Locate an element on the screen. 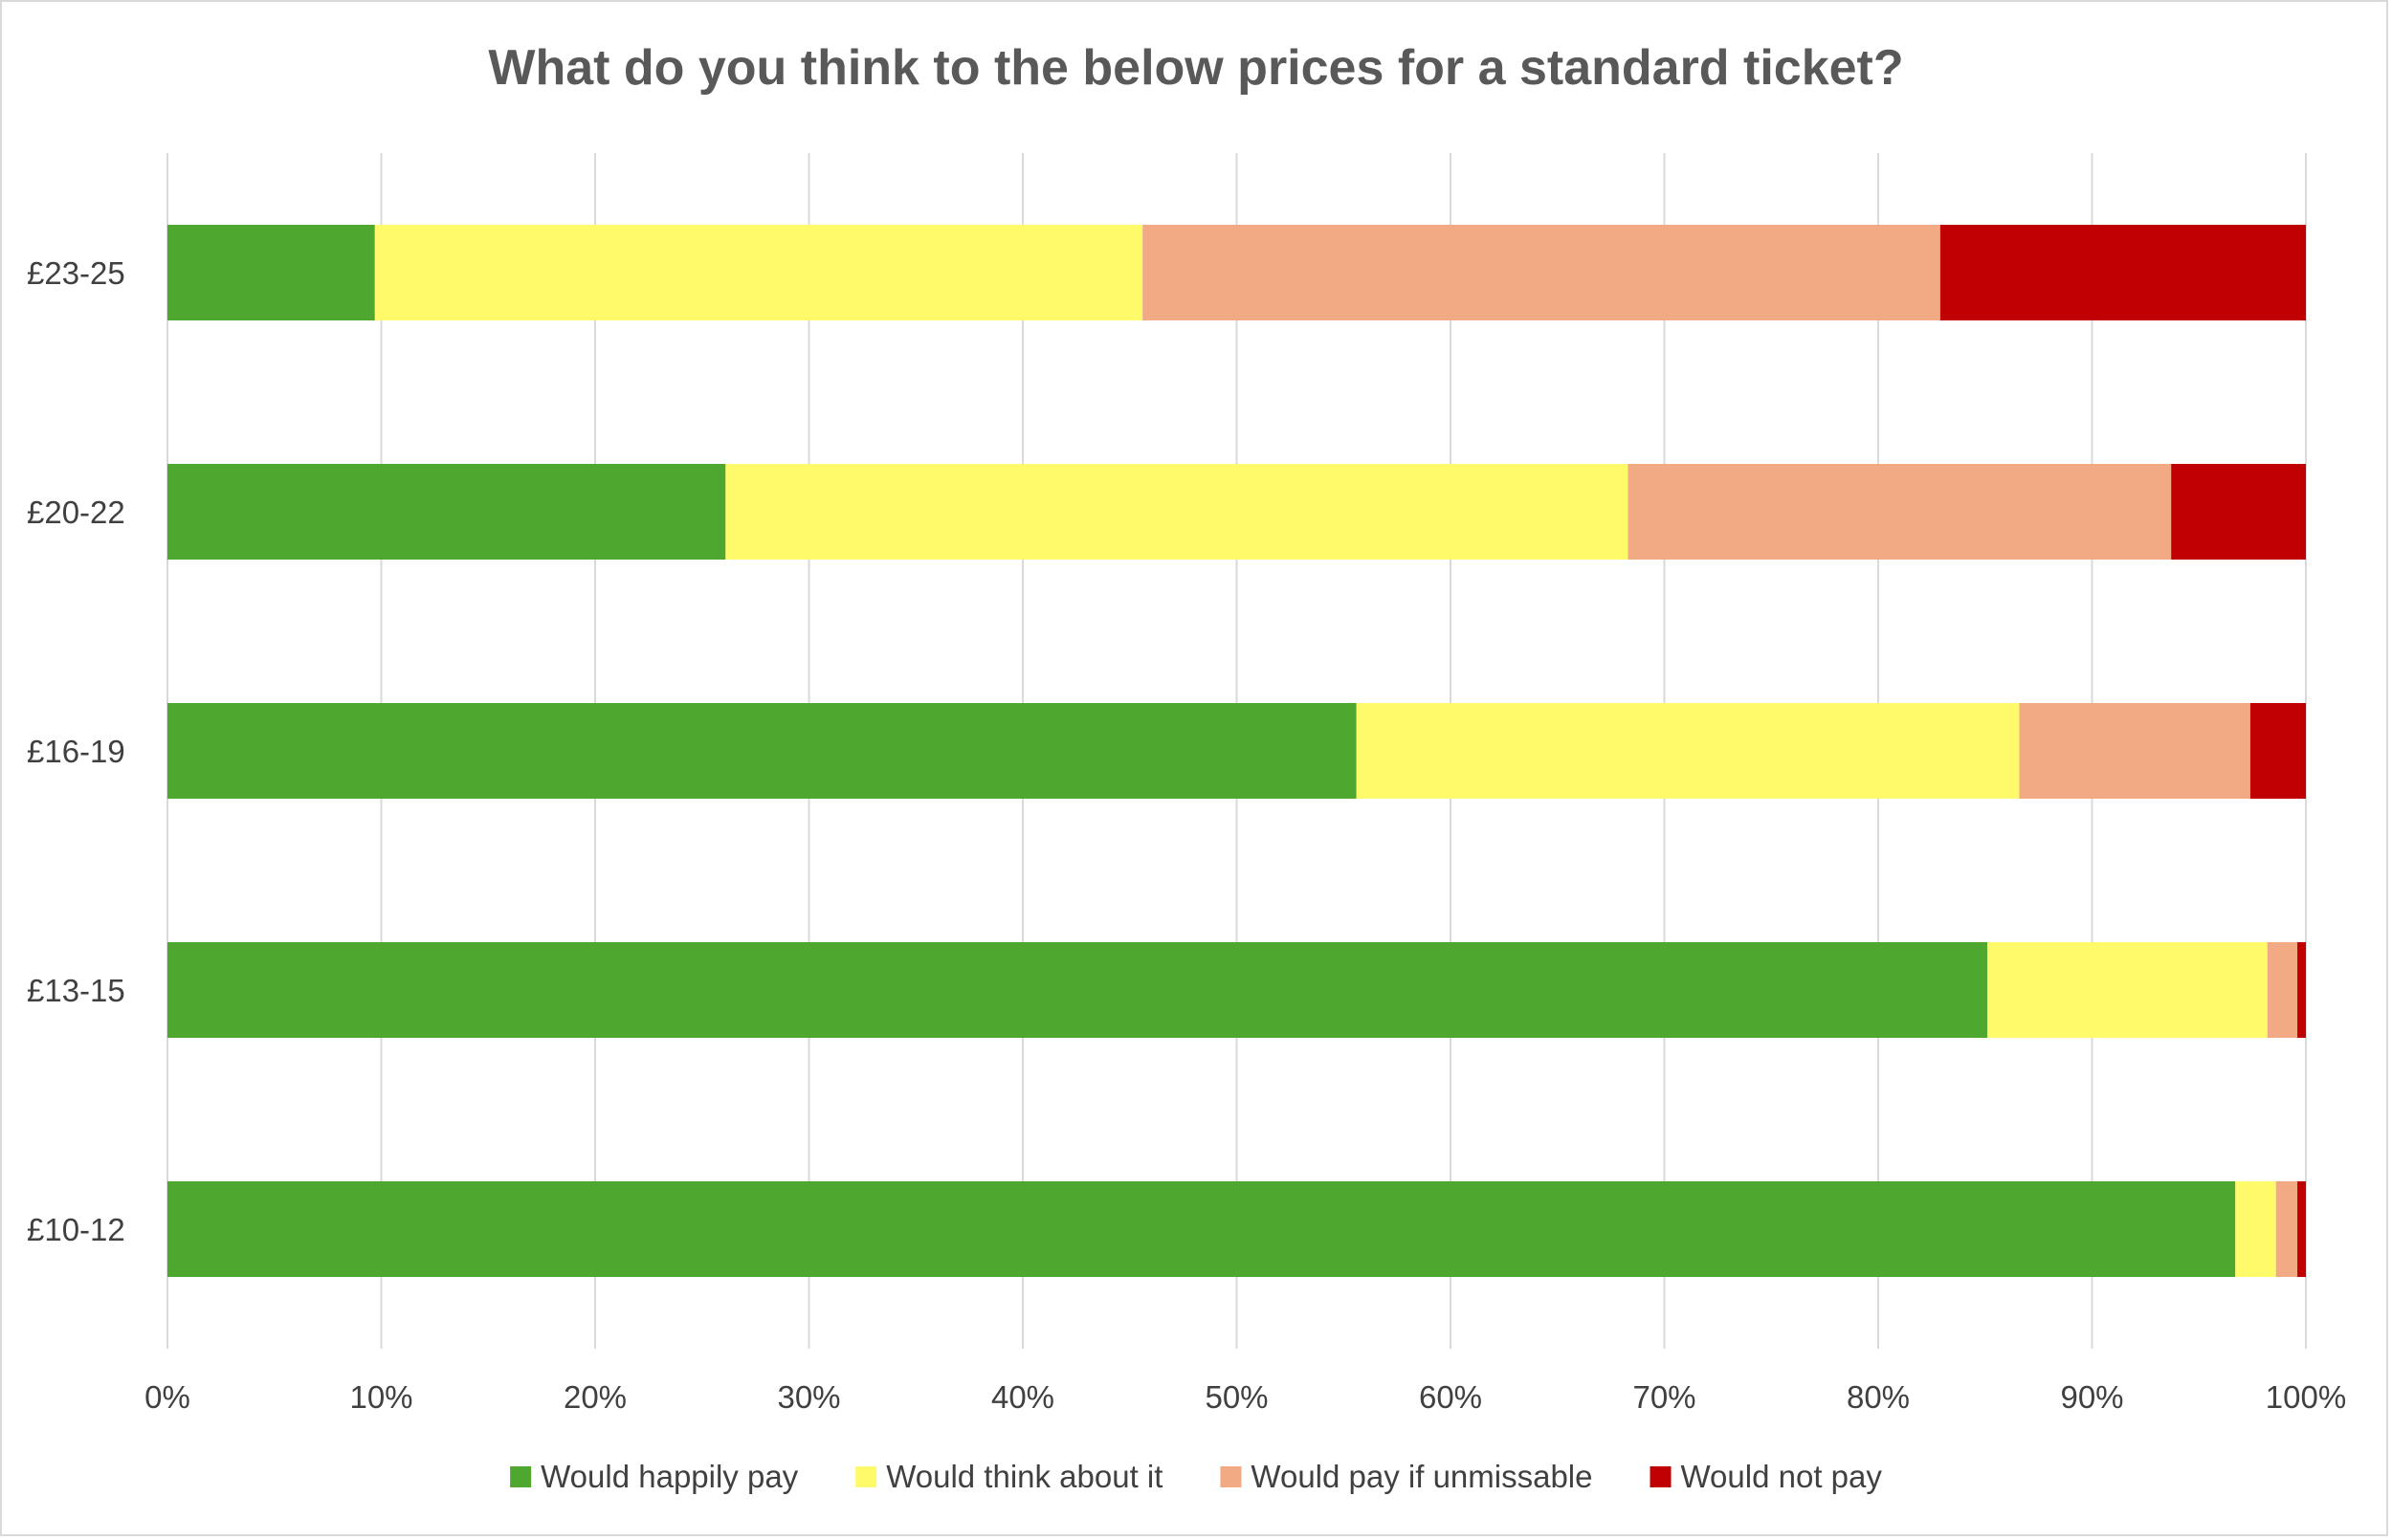 The height and width of the screenshot is (1540, 2392). bar-23-25-would-think-about-it is located at coordinates (759, 272).